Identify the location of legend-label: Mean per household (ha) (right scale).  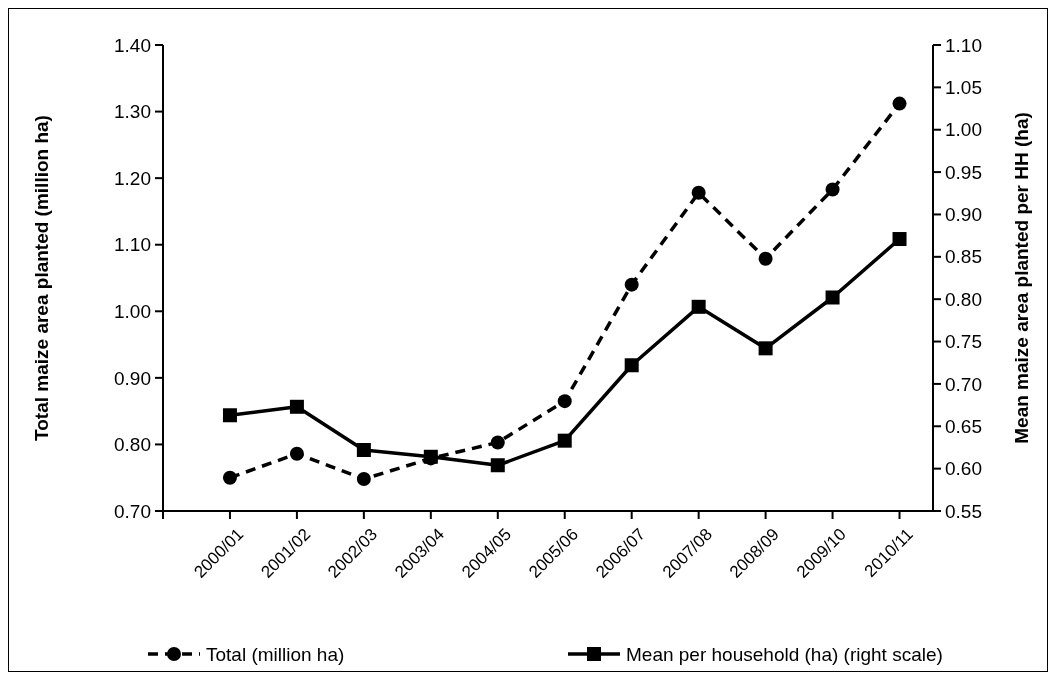
(784, 654).